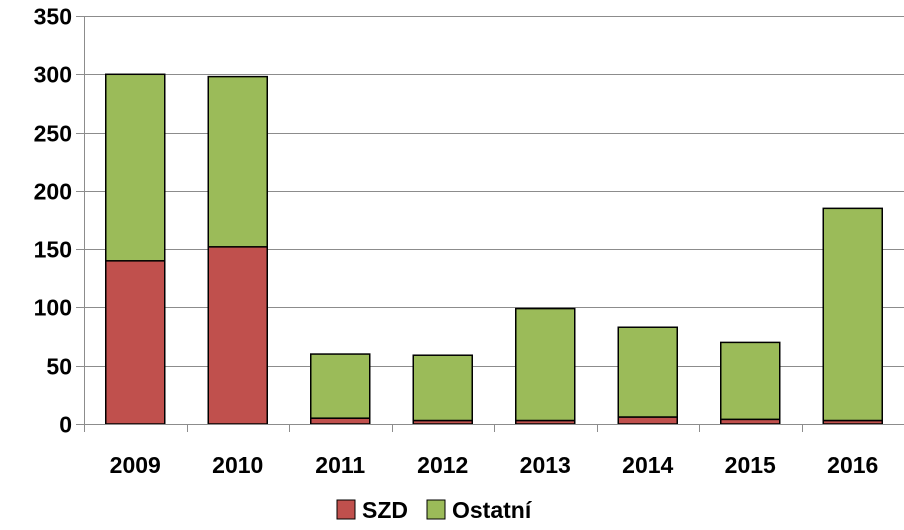  Describe the element at coordinates (852, 465) in the screenshot. I see `x-tick-label: 2016` at that location.